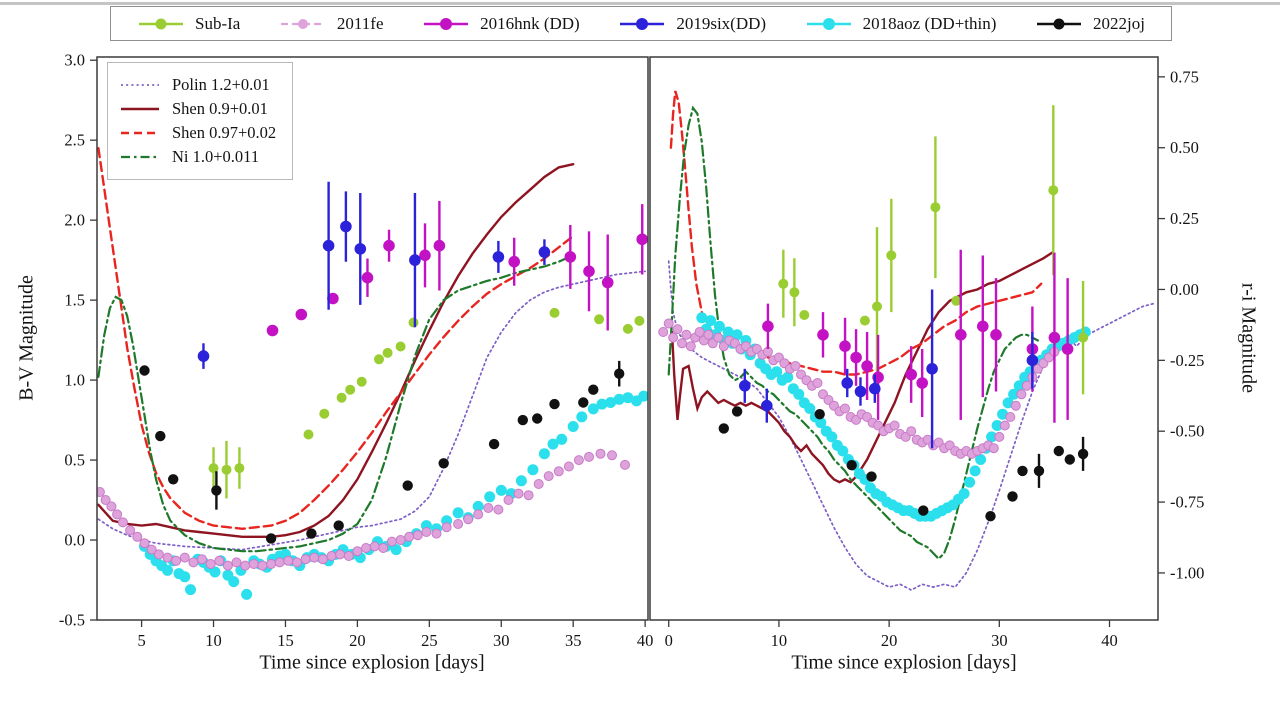 The image size is (1280, 701). Describe the element at coordinates (1184, 289) in the screenshot. I see `svg-text: 0.00` at that location.